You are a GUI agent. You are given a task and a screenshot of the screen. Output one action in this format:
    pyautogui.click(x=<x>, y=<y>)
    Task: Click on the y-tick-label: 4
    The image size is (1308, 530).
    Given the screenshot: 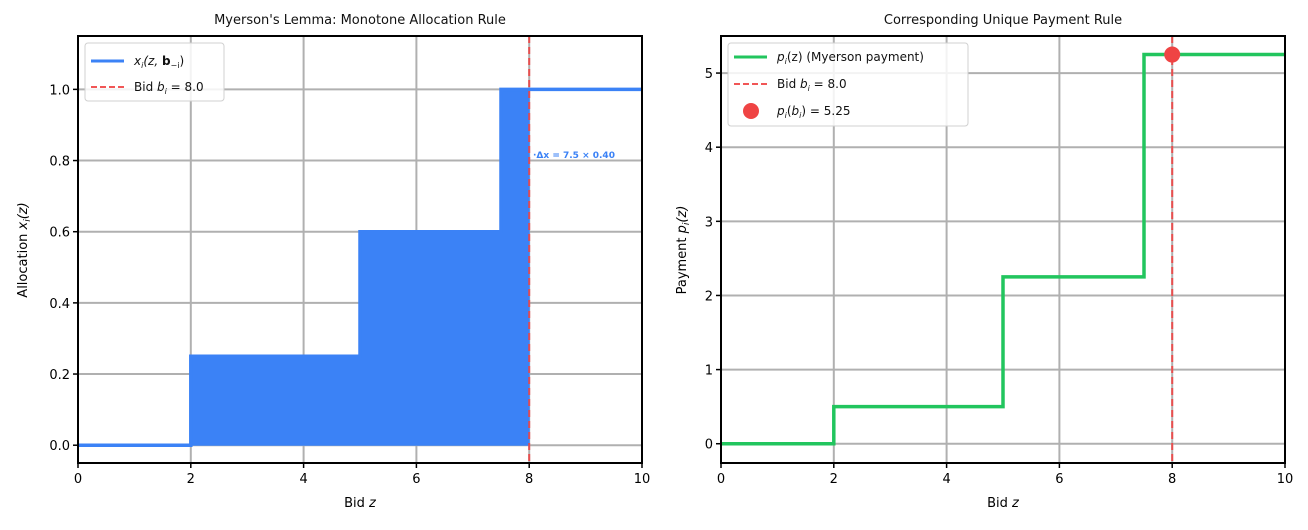 What is the action you would take?
    pyautogui.click(x=709, y=148)
    